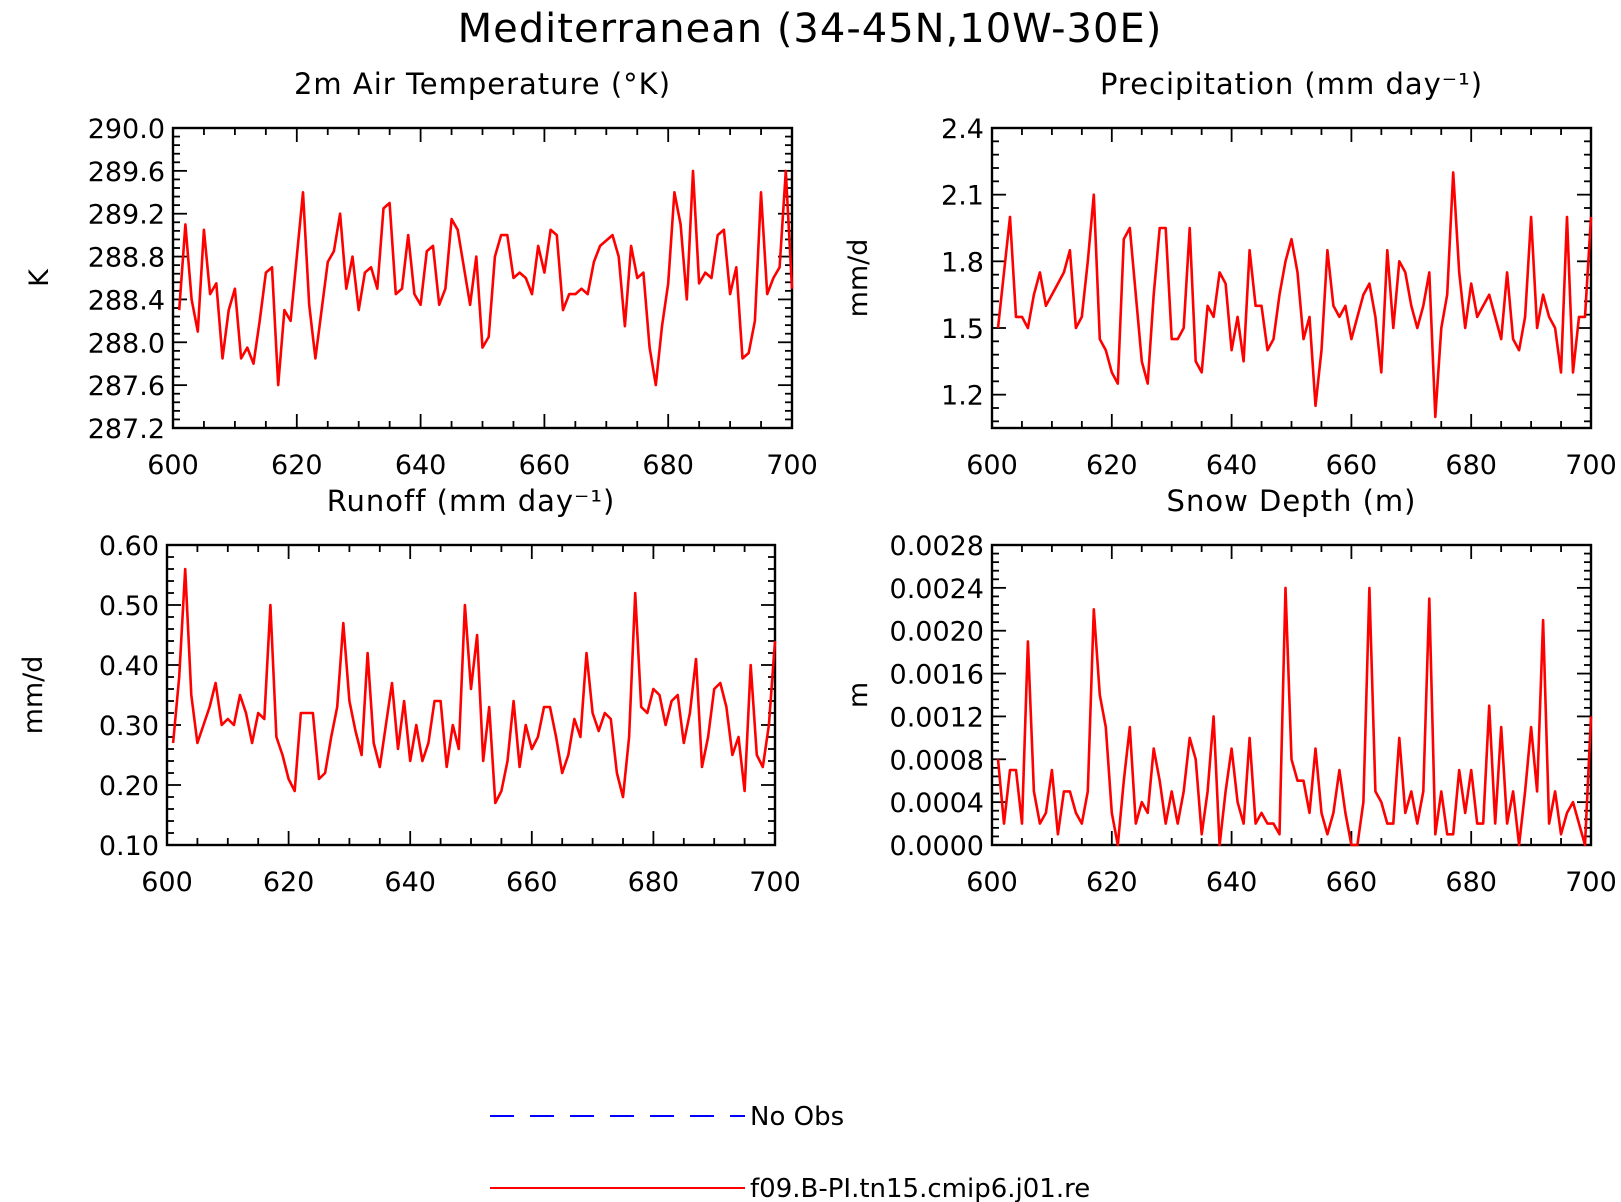  What do you see at coordinates (129, 666) in the screenshot?
I see `y-tick-label: 0.40` at bounding box center [129, 666].